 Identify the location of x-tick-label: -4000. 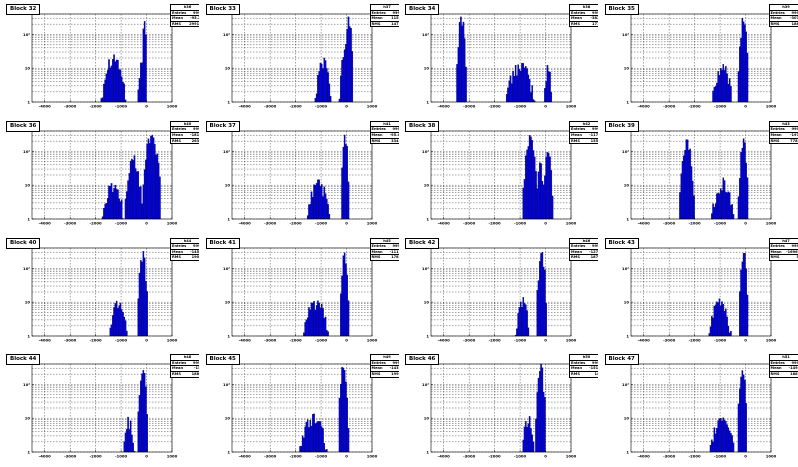
(244, 222).